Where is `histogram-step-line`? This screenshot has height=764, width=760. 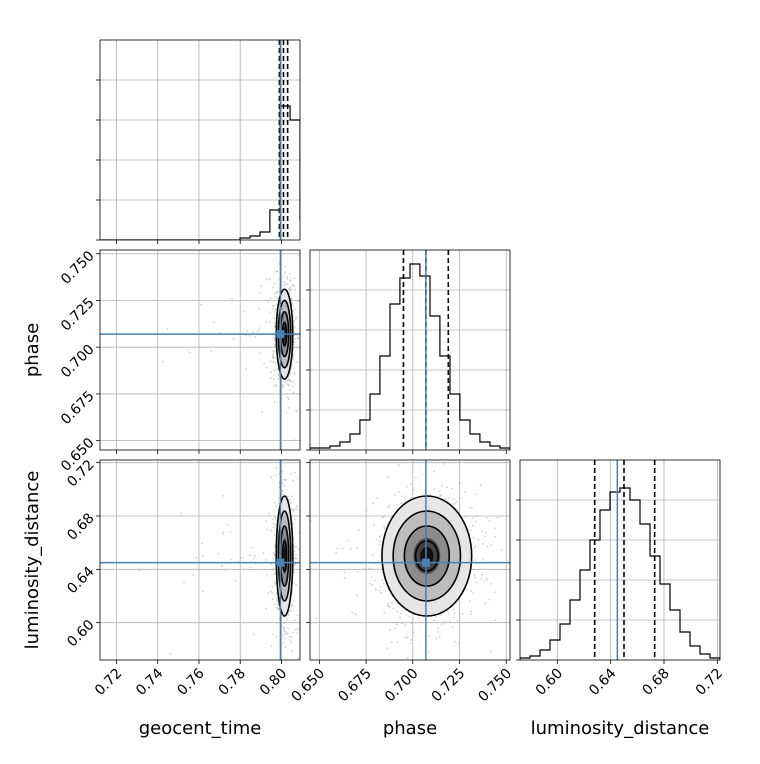
histogram-step-line is located at coordinates (620, 573).